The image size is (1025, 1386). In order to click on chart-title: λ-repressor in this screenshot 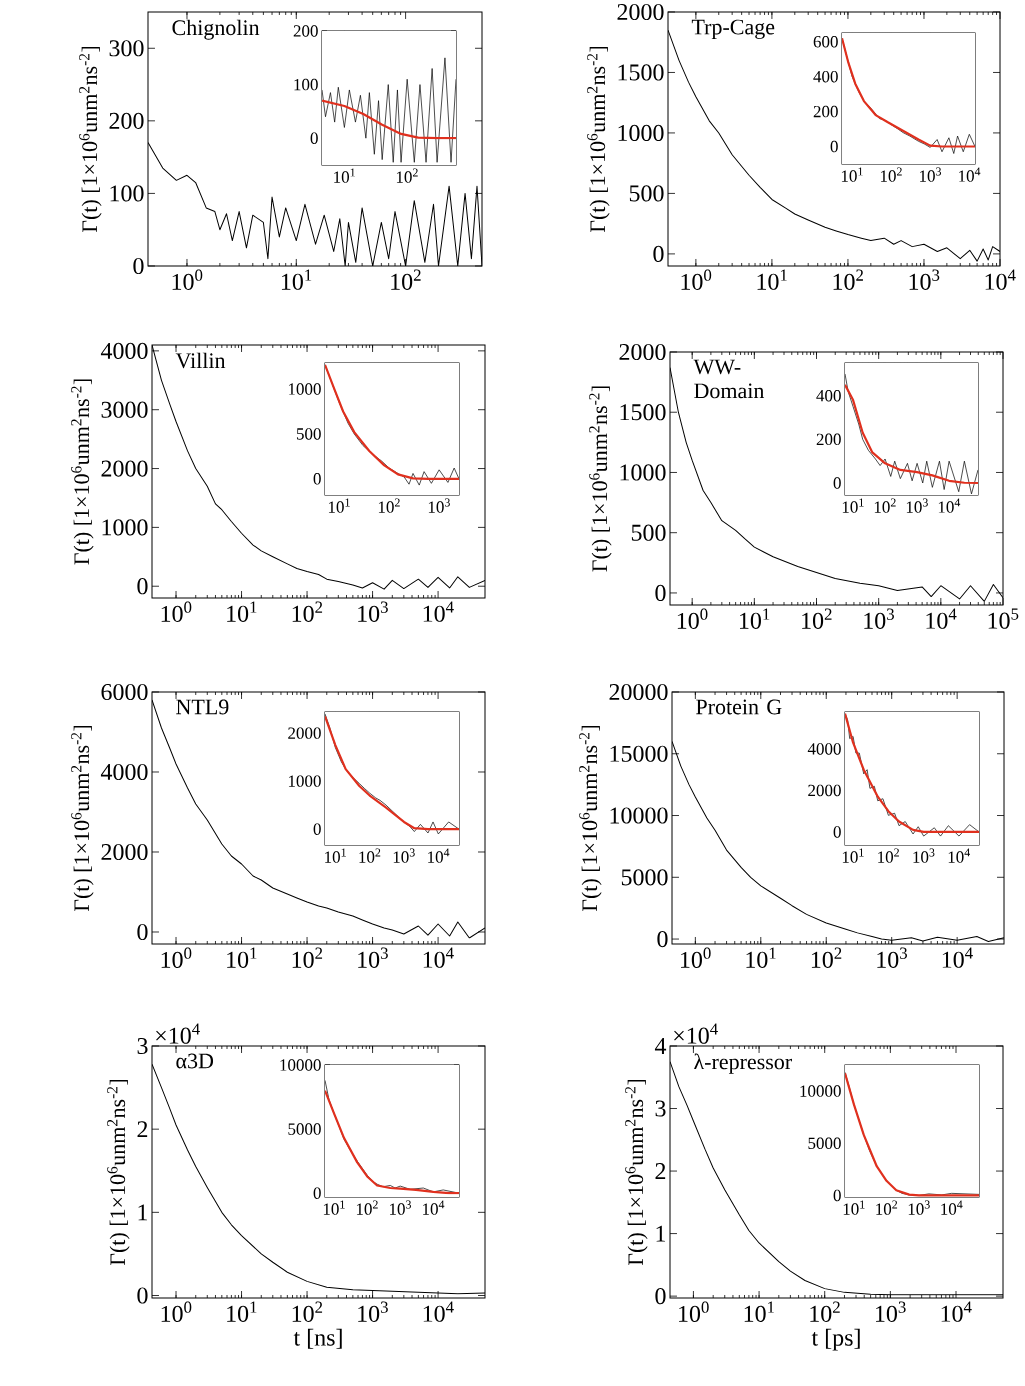, I will do `click(743, 1063)`.